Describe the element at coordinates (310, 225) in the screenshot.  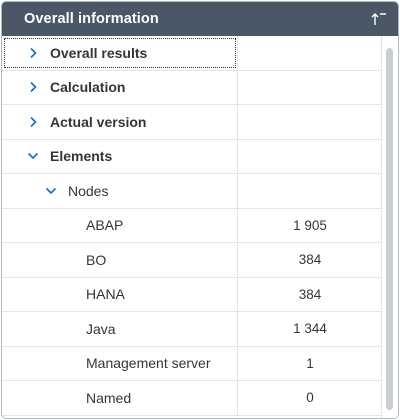
I see `row-value: 1 905` at that location.